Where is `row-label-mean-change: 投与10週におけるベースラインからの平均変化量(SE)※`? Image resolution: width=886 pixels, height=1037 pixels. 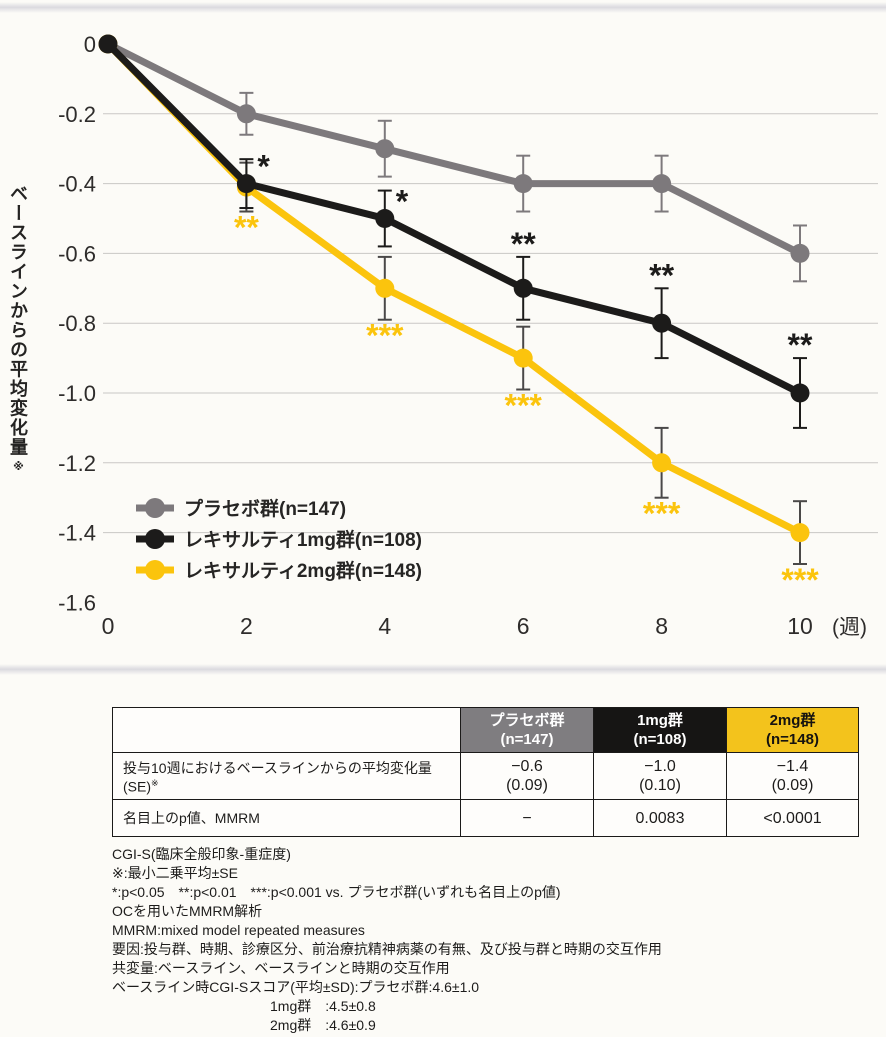
row-label-mean-change: 投与10週におけるベースラインからの平均変化量(SE)※ is located at coordinates (286, 776).